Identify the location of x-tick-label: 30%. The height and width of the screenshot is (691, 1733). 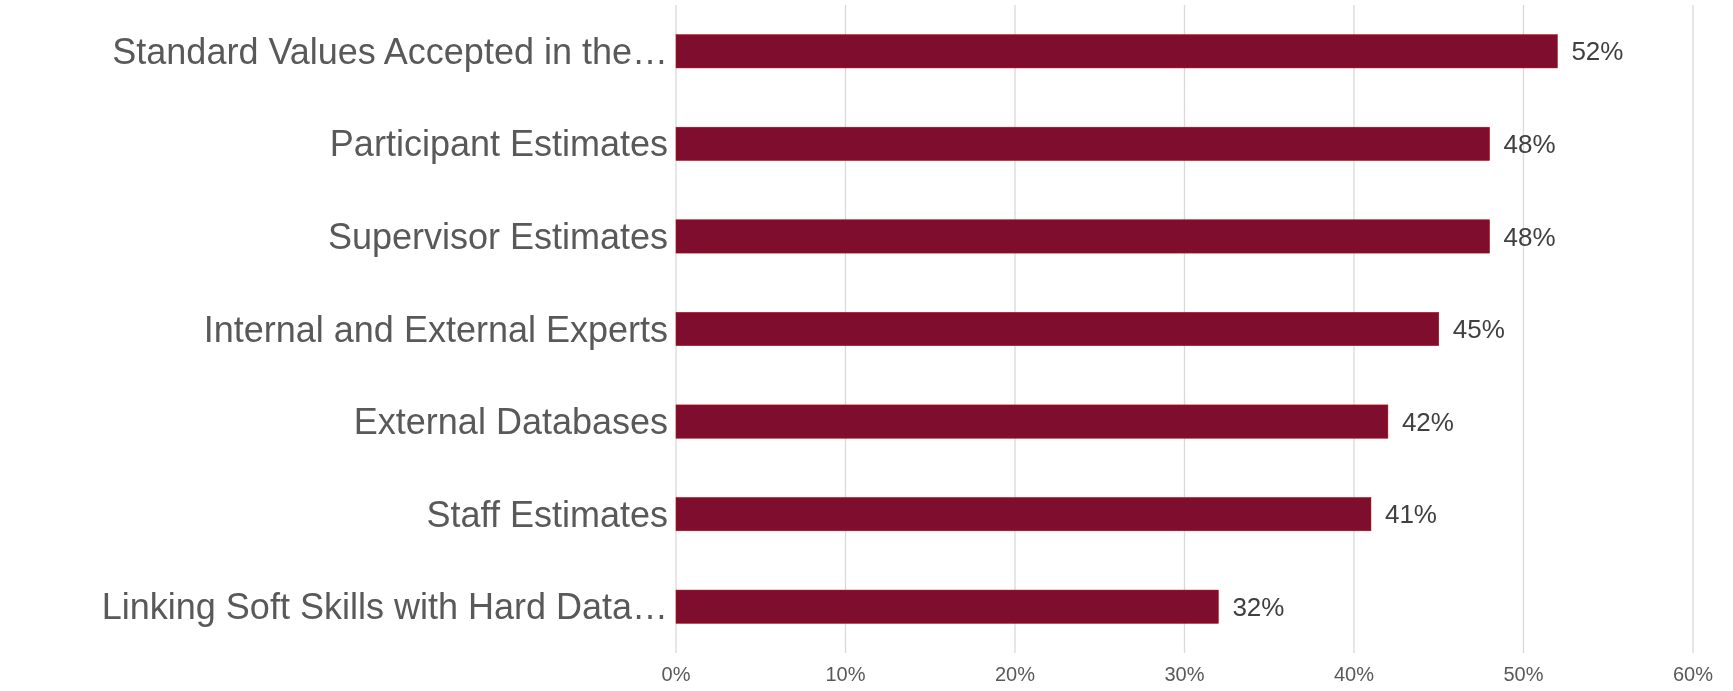
(1184, 674).